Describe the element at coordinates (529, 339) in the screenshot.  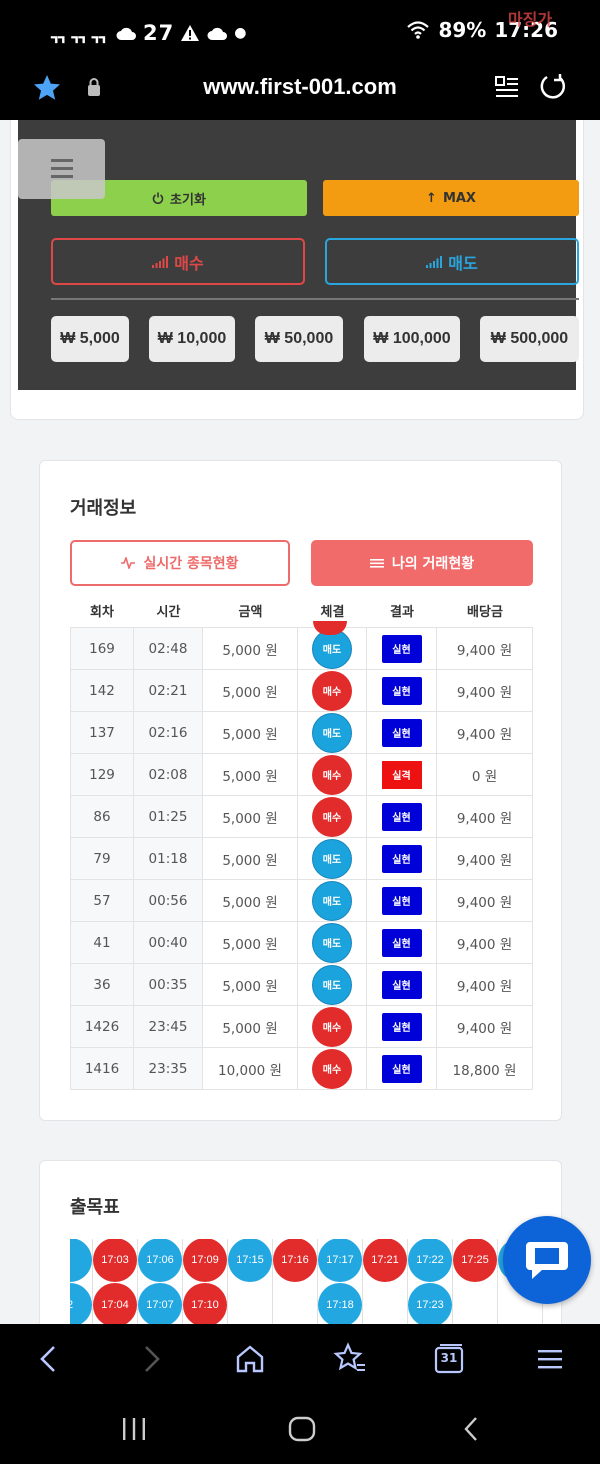
I see `amount-button-500000: ₩ 500,000` at that location.